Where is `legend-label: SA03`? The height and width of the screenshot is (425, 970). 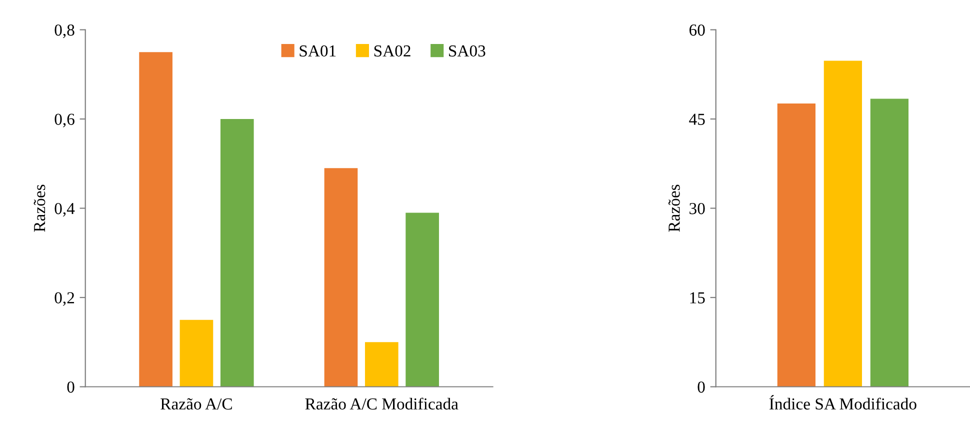 legend-label: SA03 is located at coordinates (467, 51).